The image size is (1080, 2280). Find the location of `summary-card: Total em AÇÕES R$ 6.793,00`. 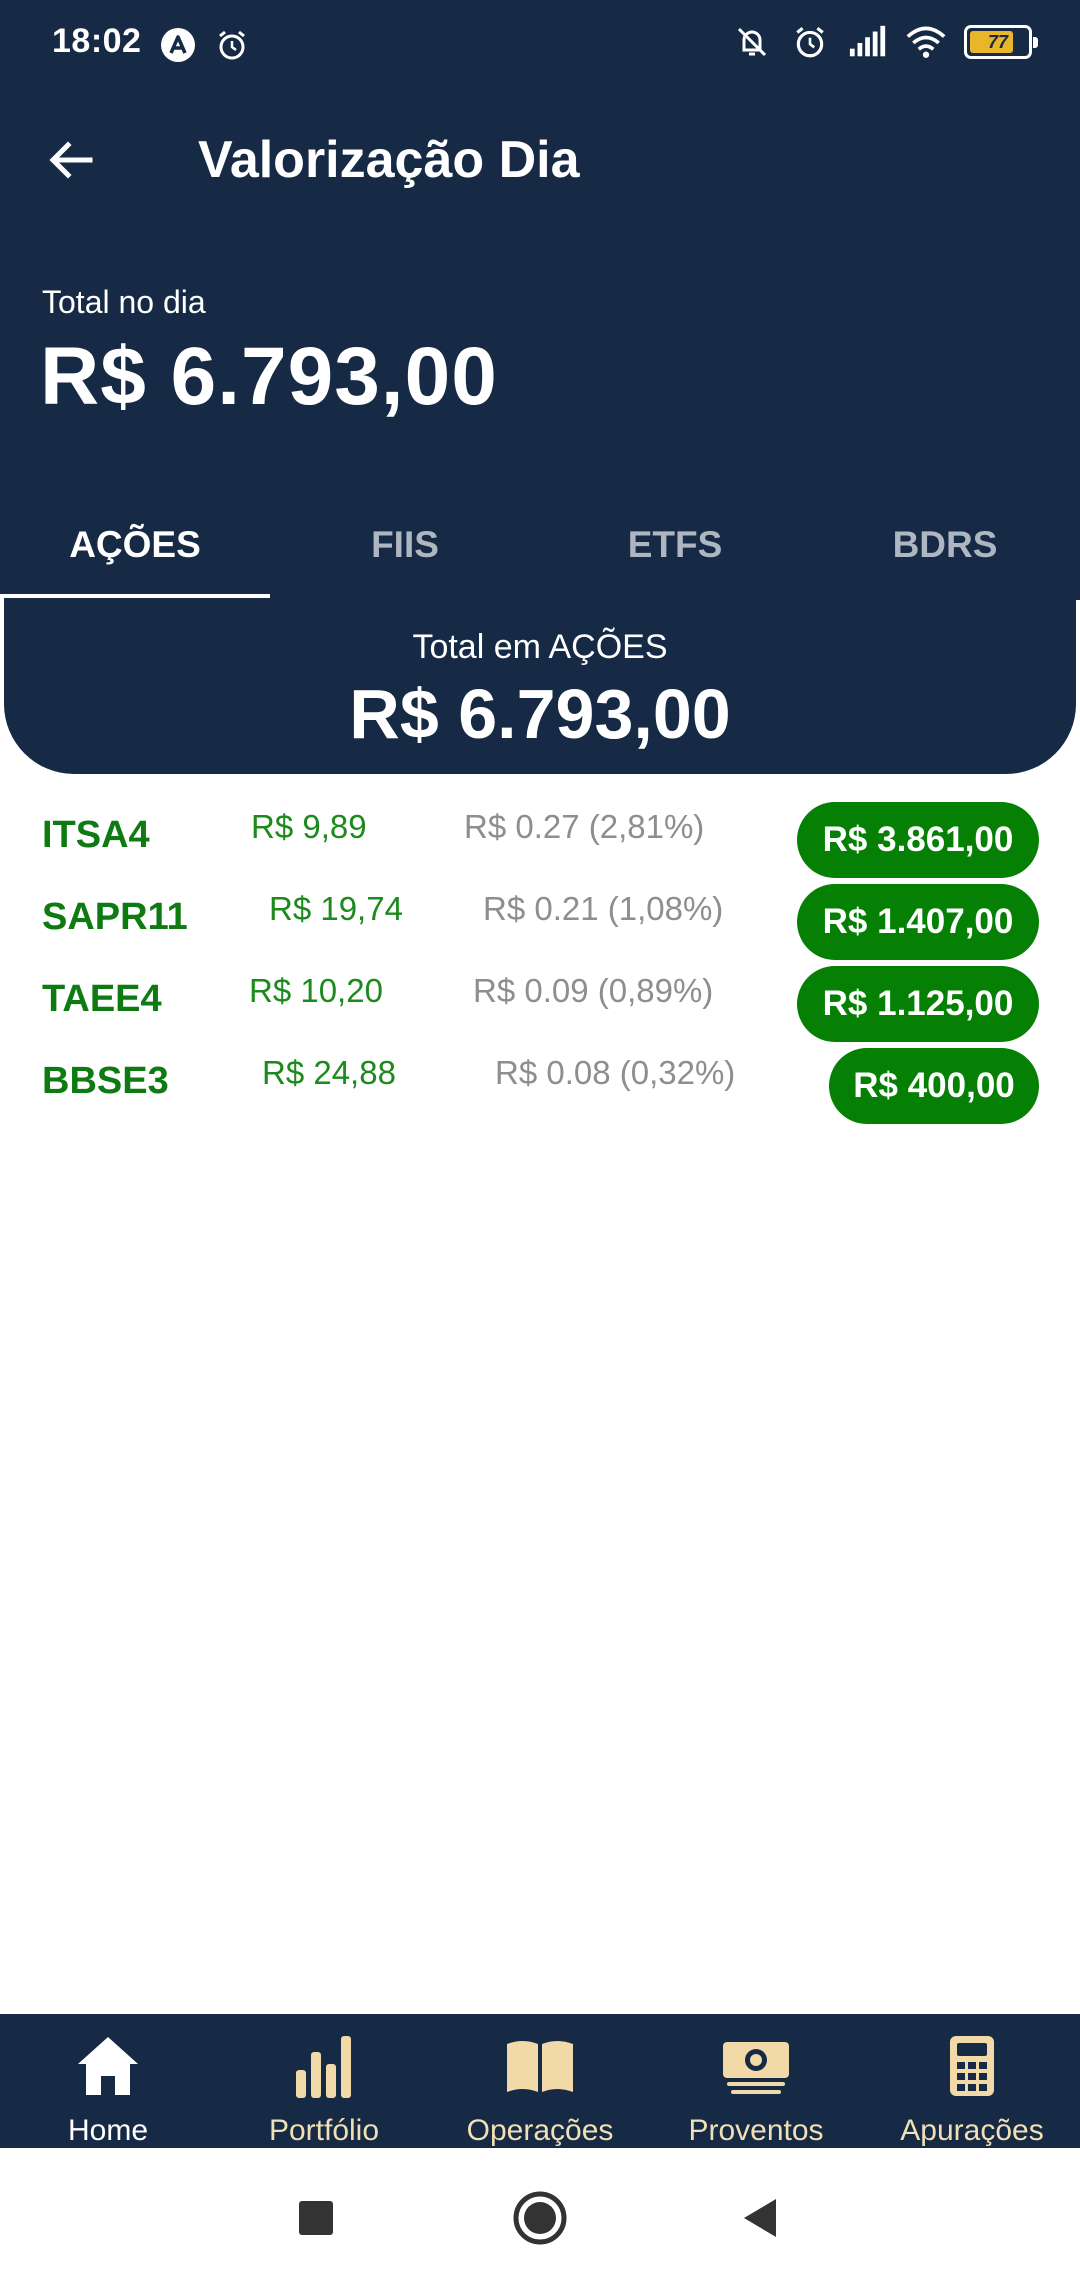

summary-card: Total em AÇÕES R$ 6.793,00 is located at coordinates (540, 686).